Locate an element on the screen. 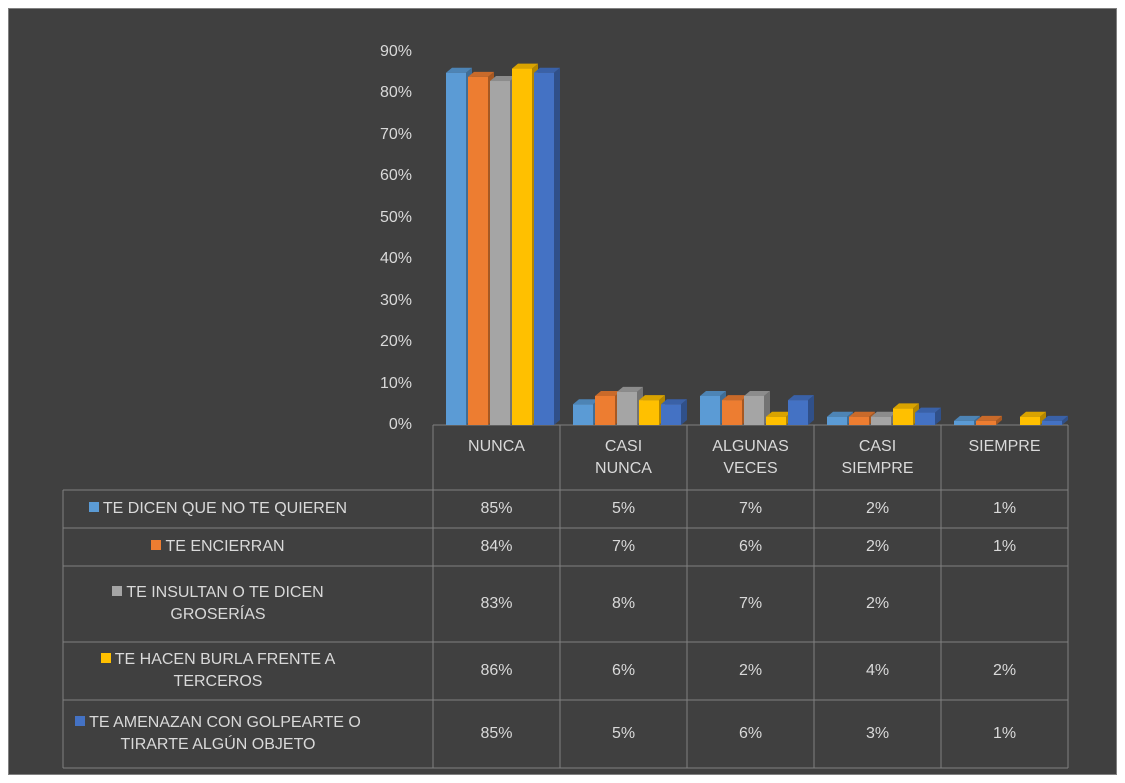  y-tick-label: 80% is located at coordinates (395, 93).